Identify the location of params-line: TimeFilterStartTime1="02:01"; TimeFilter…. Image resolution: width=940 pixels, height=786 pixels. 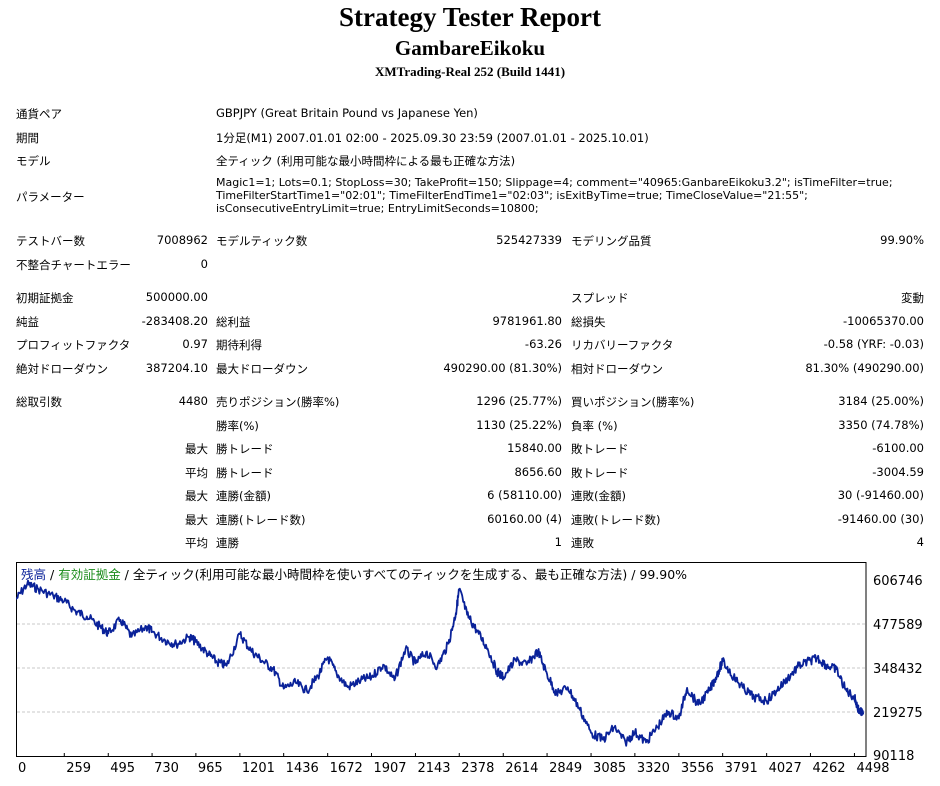
(512, 195).